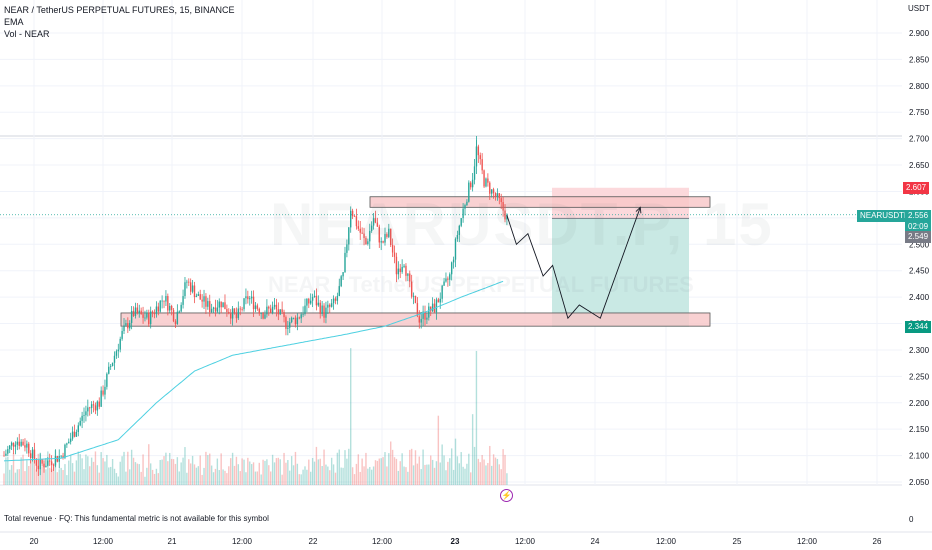 This screenshot has height=550, width=932. What do you see at coordinates (313, 541) in the screenshot?
I see `time-tick-label: 22` at bounding box center [313, 541].